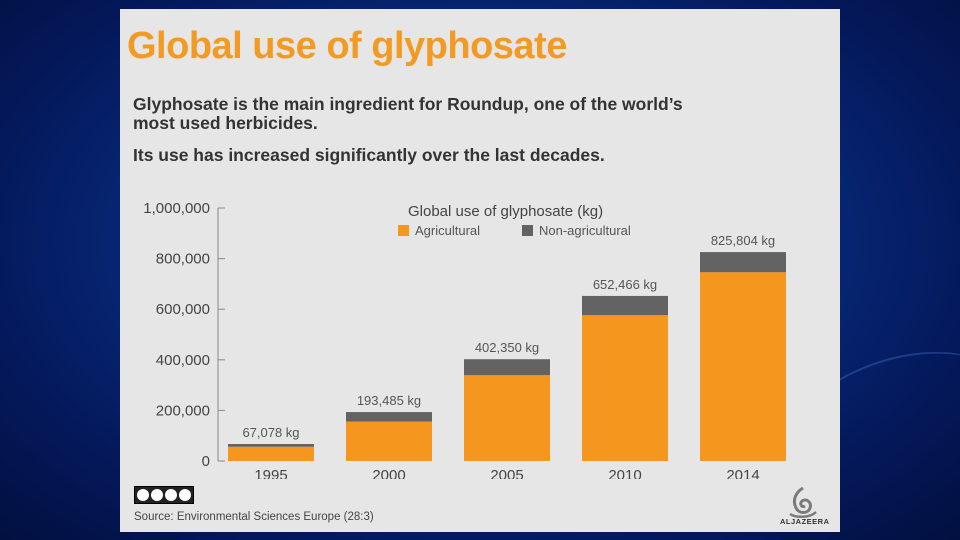  I want to click on bar-total-label: 402,350 kg, so click(507, 347).